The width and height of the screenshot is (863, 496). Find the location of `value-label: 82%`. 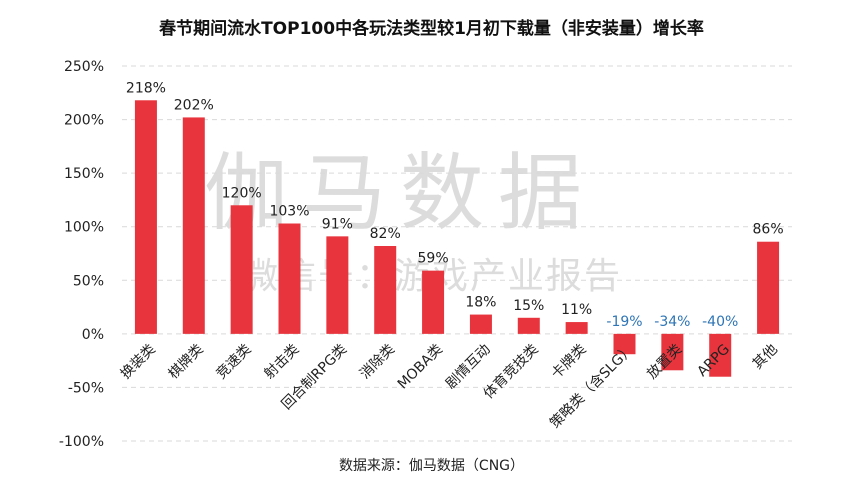

value-label: 82% is located at coordinates (385, 234).